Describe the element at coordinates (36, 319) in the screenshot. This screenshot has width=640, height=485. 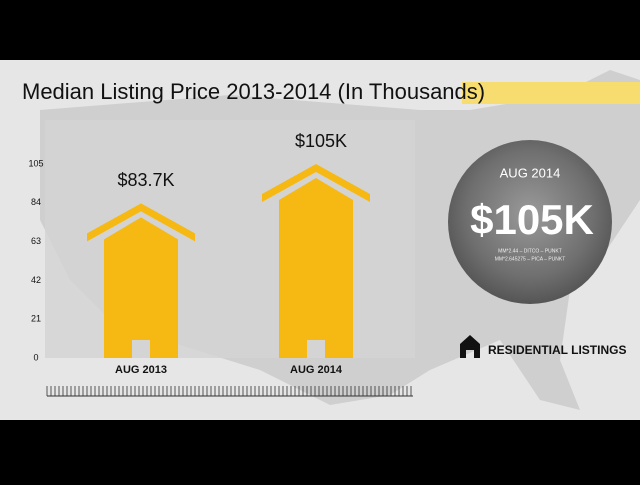
I see `y-tick-label: 21` at that location.